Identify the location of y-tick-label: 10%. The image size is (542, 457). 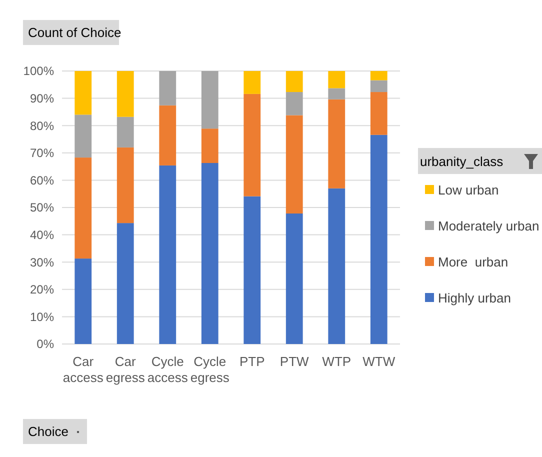
(42, 317).